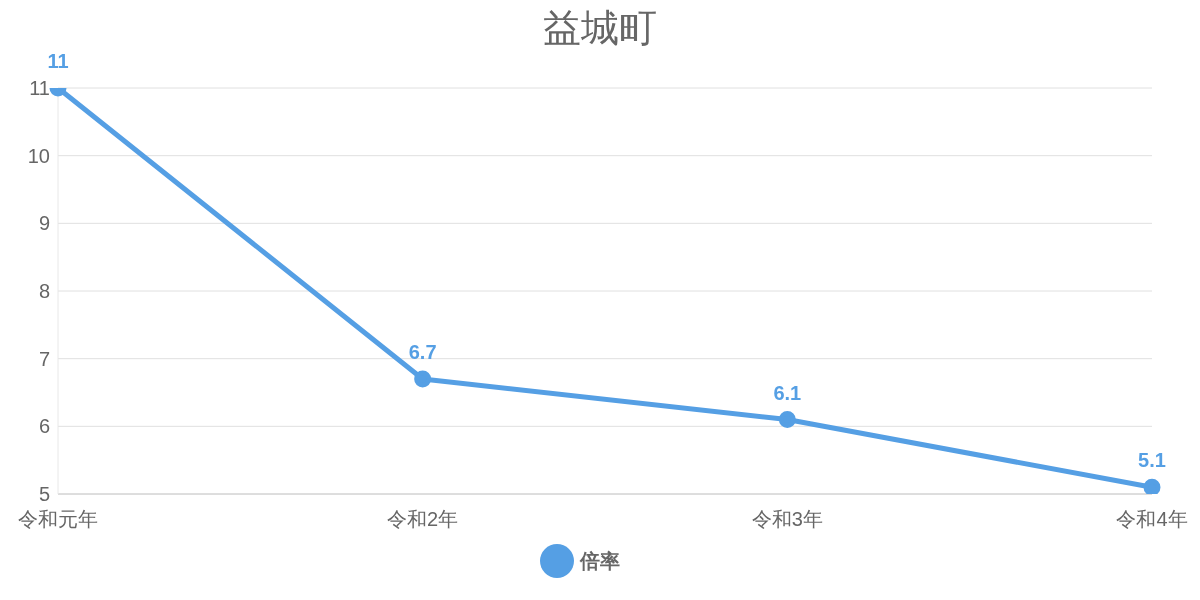 The height and width of the screenshot is (600, 1200). Describe the element at coordinates (1152, 519) in the screenshot. I see `x-tick-label: 令和4年` at that location.